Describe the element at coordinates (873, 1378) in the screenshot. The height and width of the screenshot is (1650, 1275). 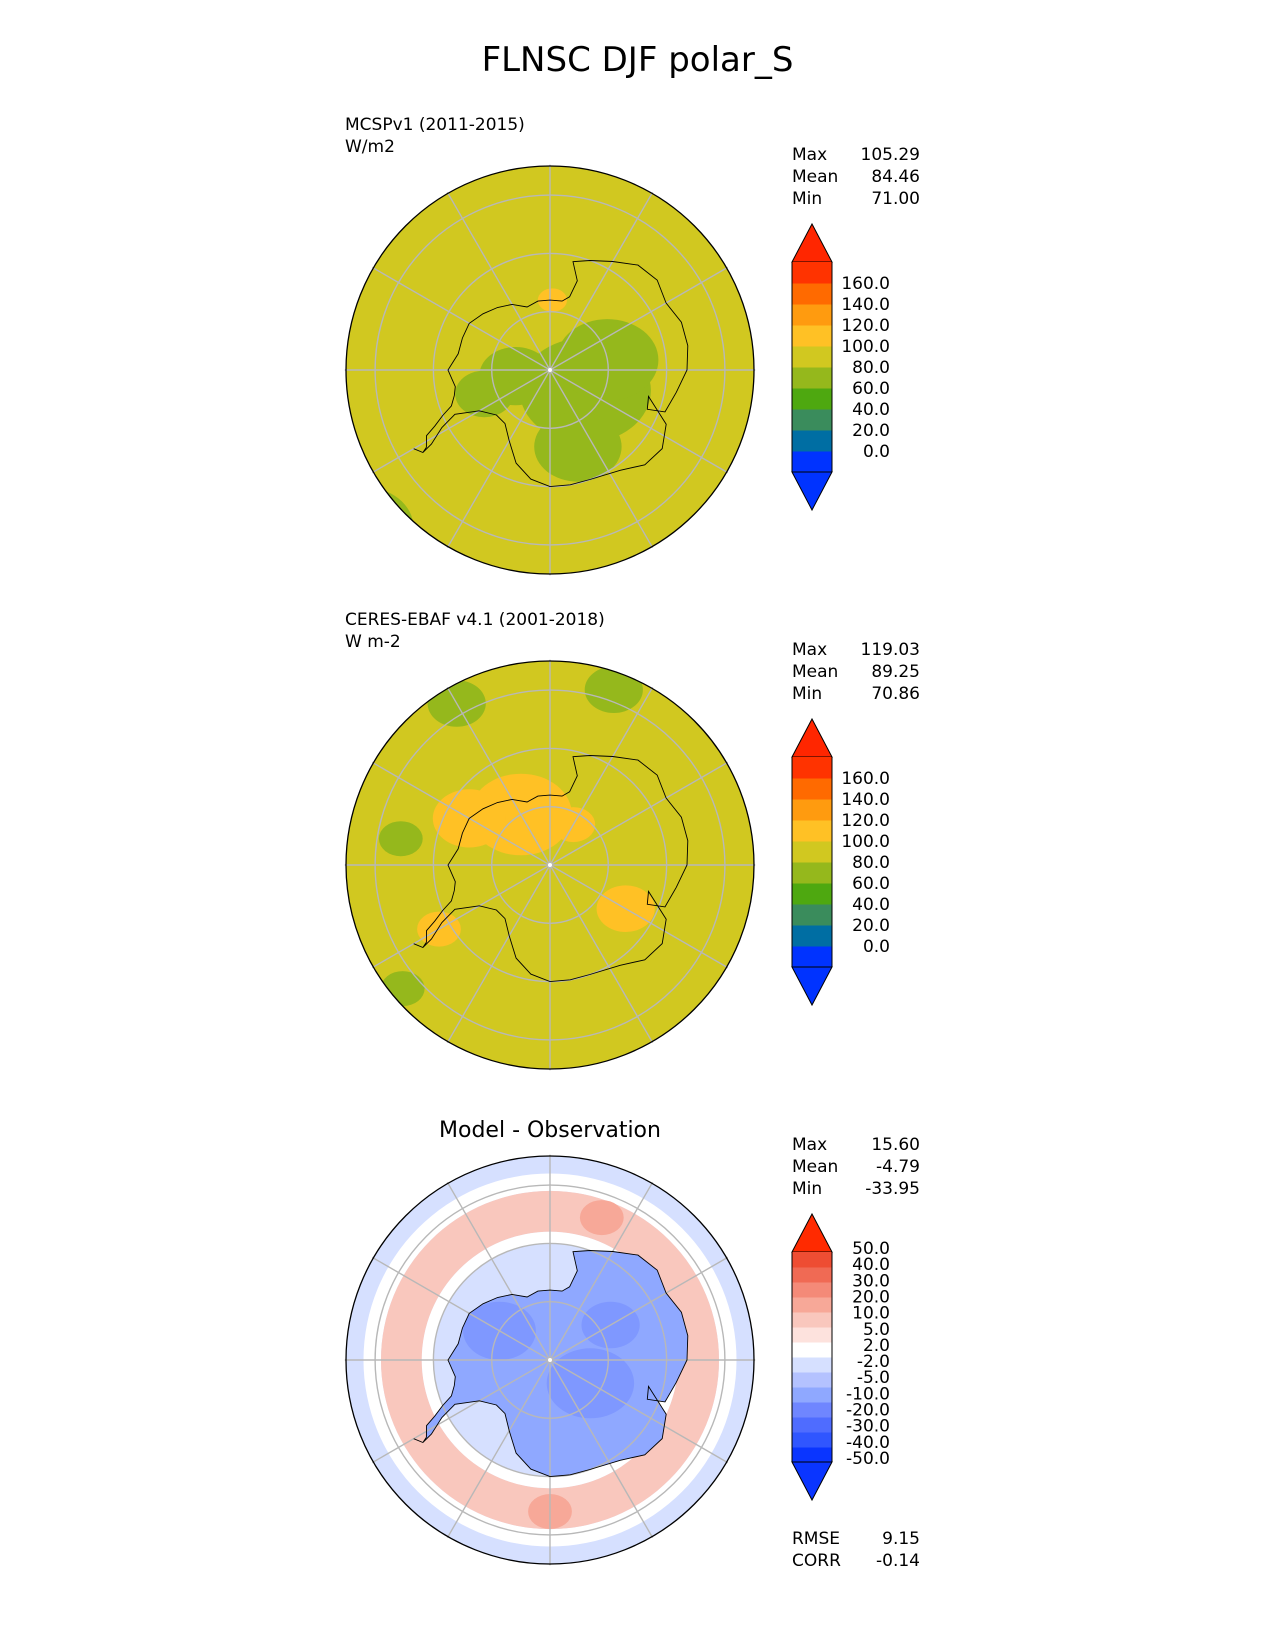
I see `colorbar-tick-label: -5.0` at that location.